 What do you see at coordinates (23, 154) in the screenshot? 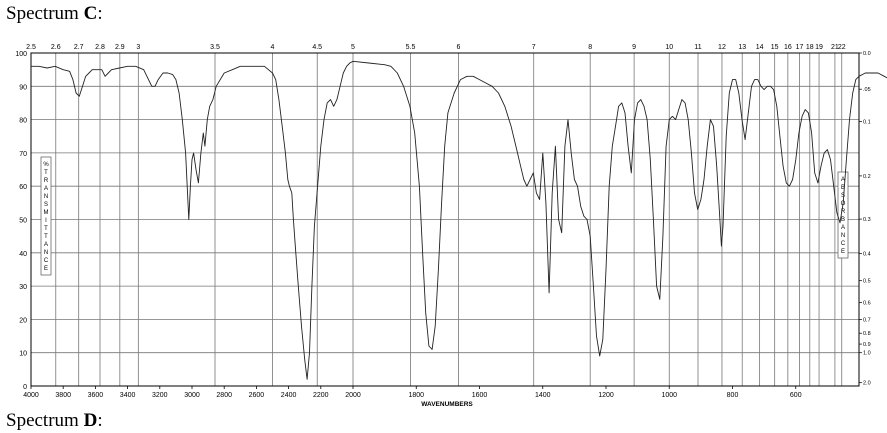
I see `left-tick-label: 70` at bounding box center [23, 154].